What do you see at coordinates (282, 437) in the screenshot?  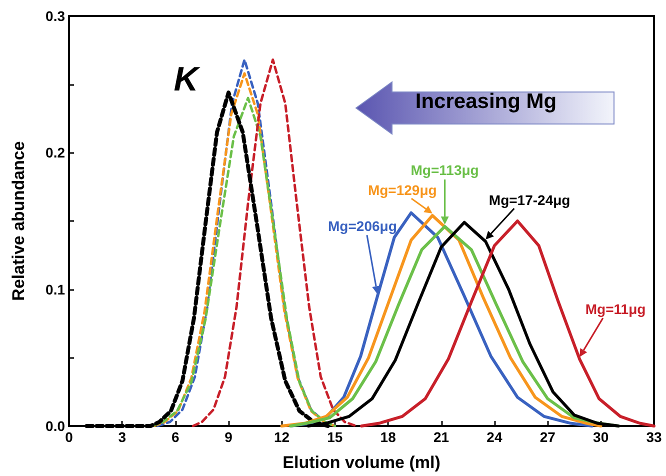 I see `x-tick-label: 12` at bounding box center [282, 437].